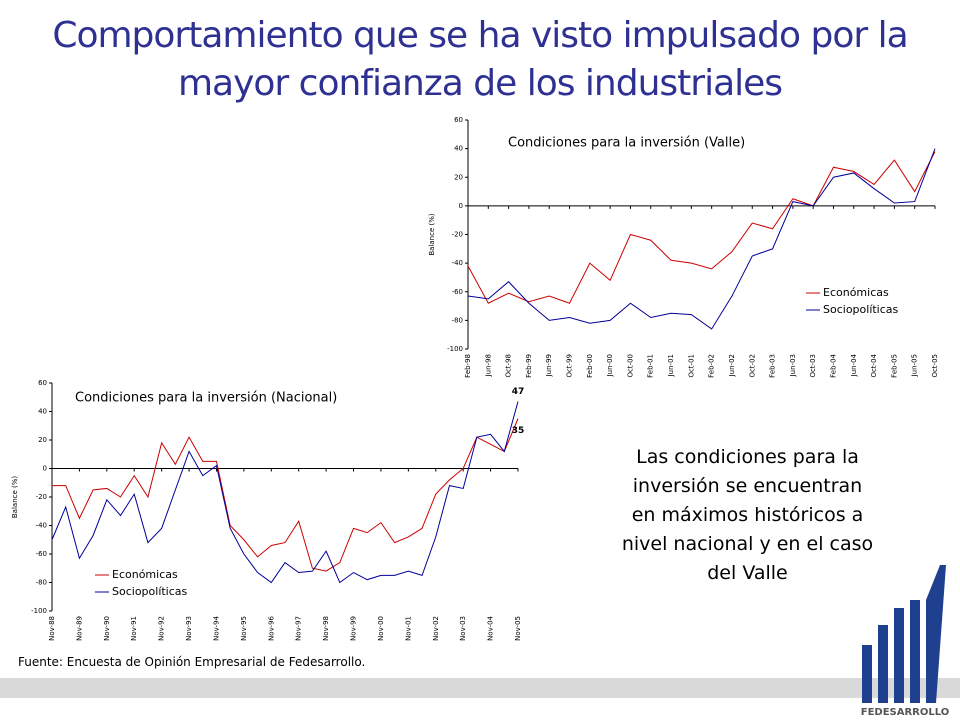 The image size is (960, 720). What do you see at coordinates (773, 366) in the screenshot?
I see `x-tick-label: Feb-03` at bounding box center [773, 366].